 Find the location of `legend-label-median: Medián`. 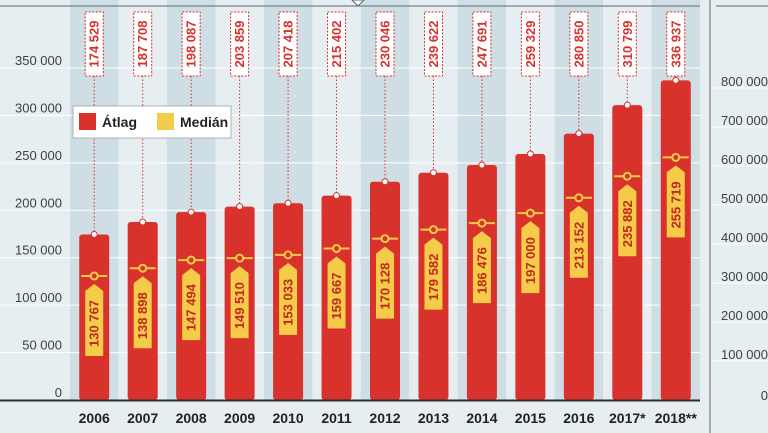

legend-label-median: Medián is located at coordinates (204, 122).